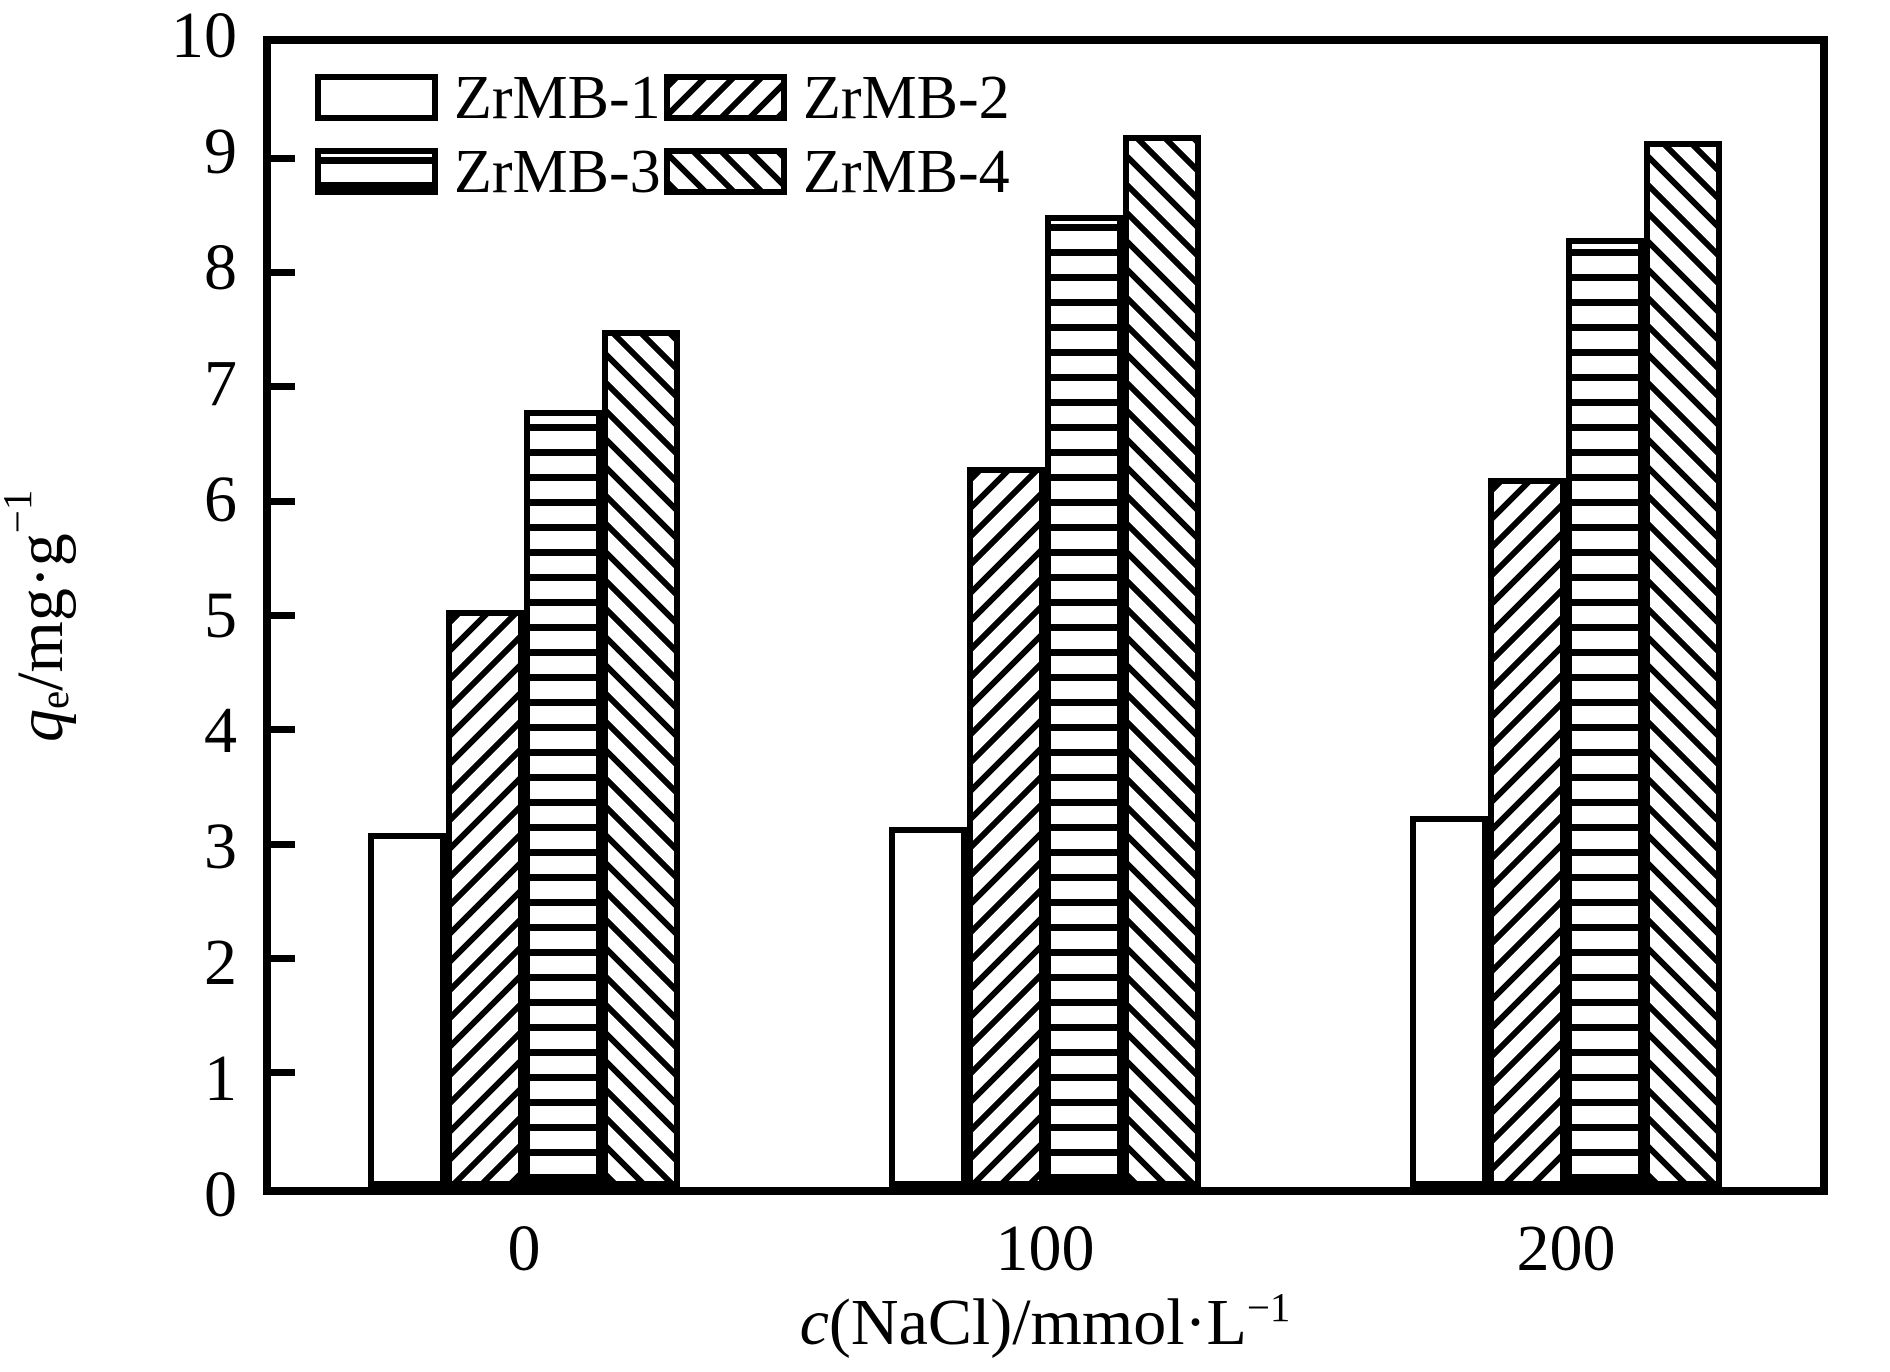 This screenshot has height=1372, width=1890. Describe the element at coordinates (220, 615) in the screenshot. I see `y-tick-label: 5` at that location.